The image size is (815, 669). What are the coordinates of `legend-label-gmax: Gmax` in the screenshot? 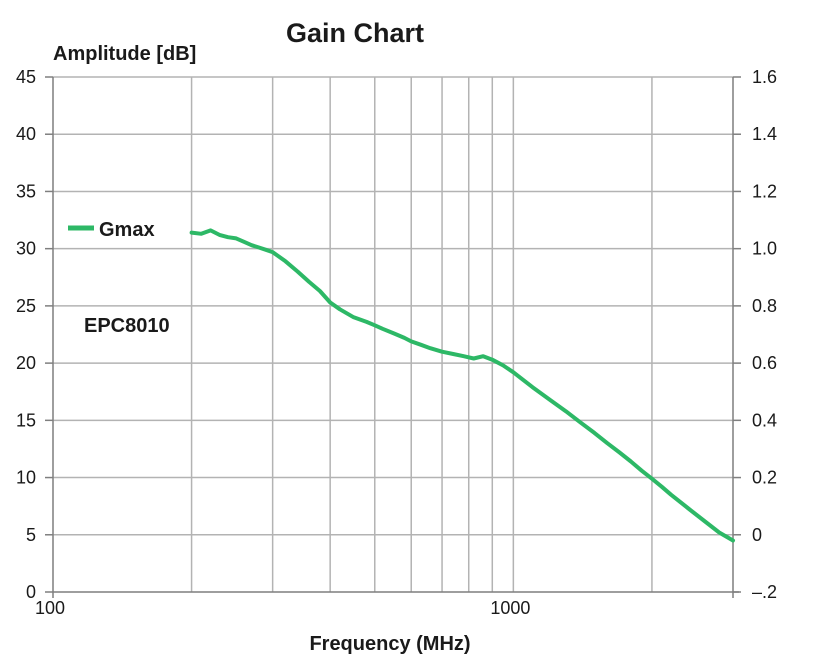 It's located at (127, 230).